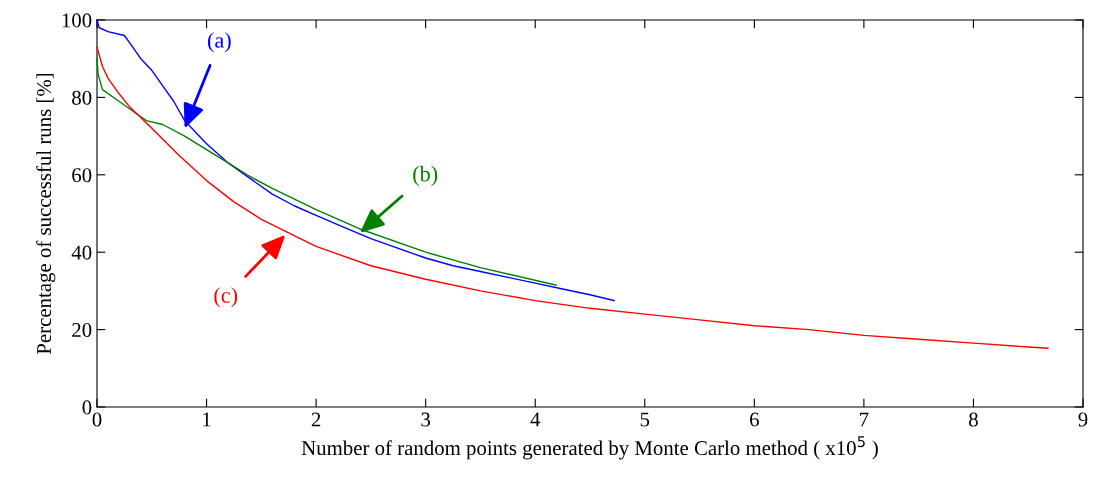  What do you see at coordinates (316, 419) in the screenshot?
I see `x-tick-label: 2` at bounding box center [316, 419].